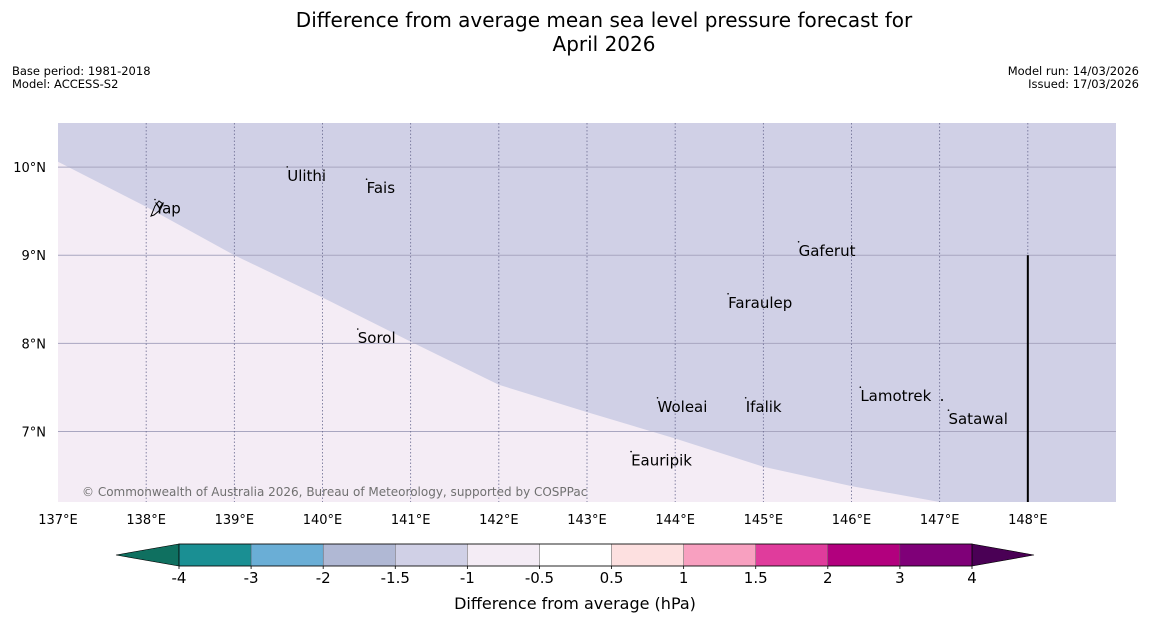  I want to click on lon-tick-label: 144°E, so click(675, 520).